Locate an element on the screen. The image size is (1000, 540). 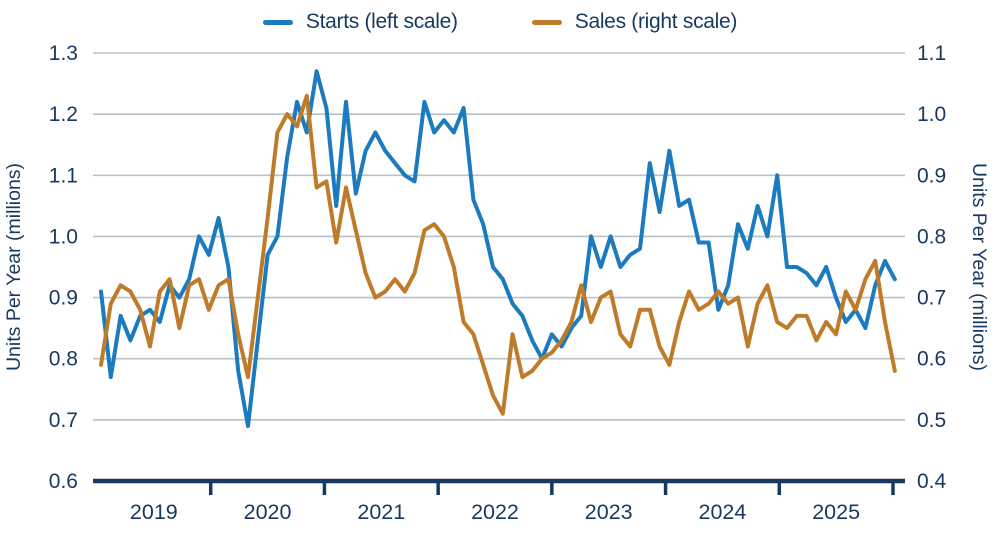
right-axis-tick-label: 0.8 is located at coordinates (931, 236).